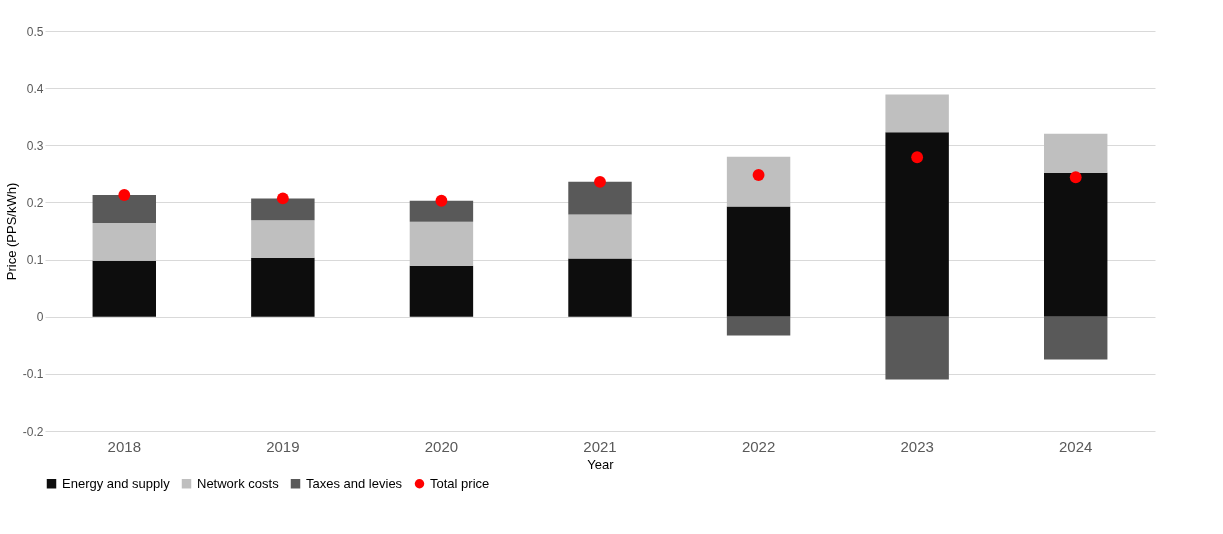 This screenshot has height=534, width=1223. Describe the element at coordinates (600, 446) in the screenshot. I see `x-tick-label: 2021` at that location.